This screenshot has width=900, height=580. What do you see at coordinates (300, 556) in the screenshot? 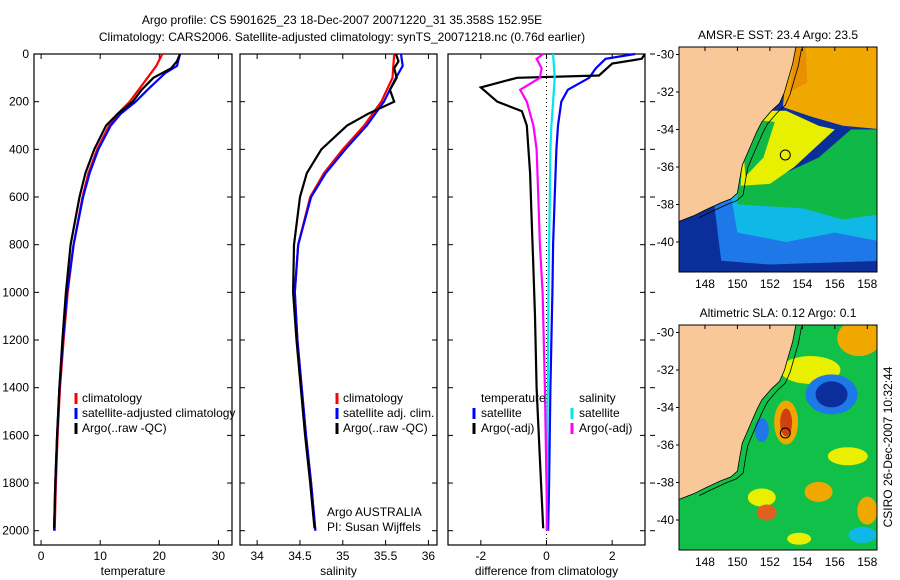
I see `x-tick-label: 34.5` at bounding box center [300, 556].